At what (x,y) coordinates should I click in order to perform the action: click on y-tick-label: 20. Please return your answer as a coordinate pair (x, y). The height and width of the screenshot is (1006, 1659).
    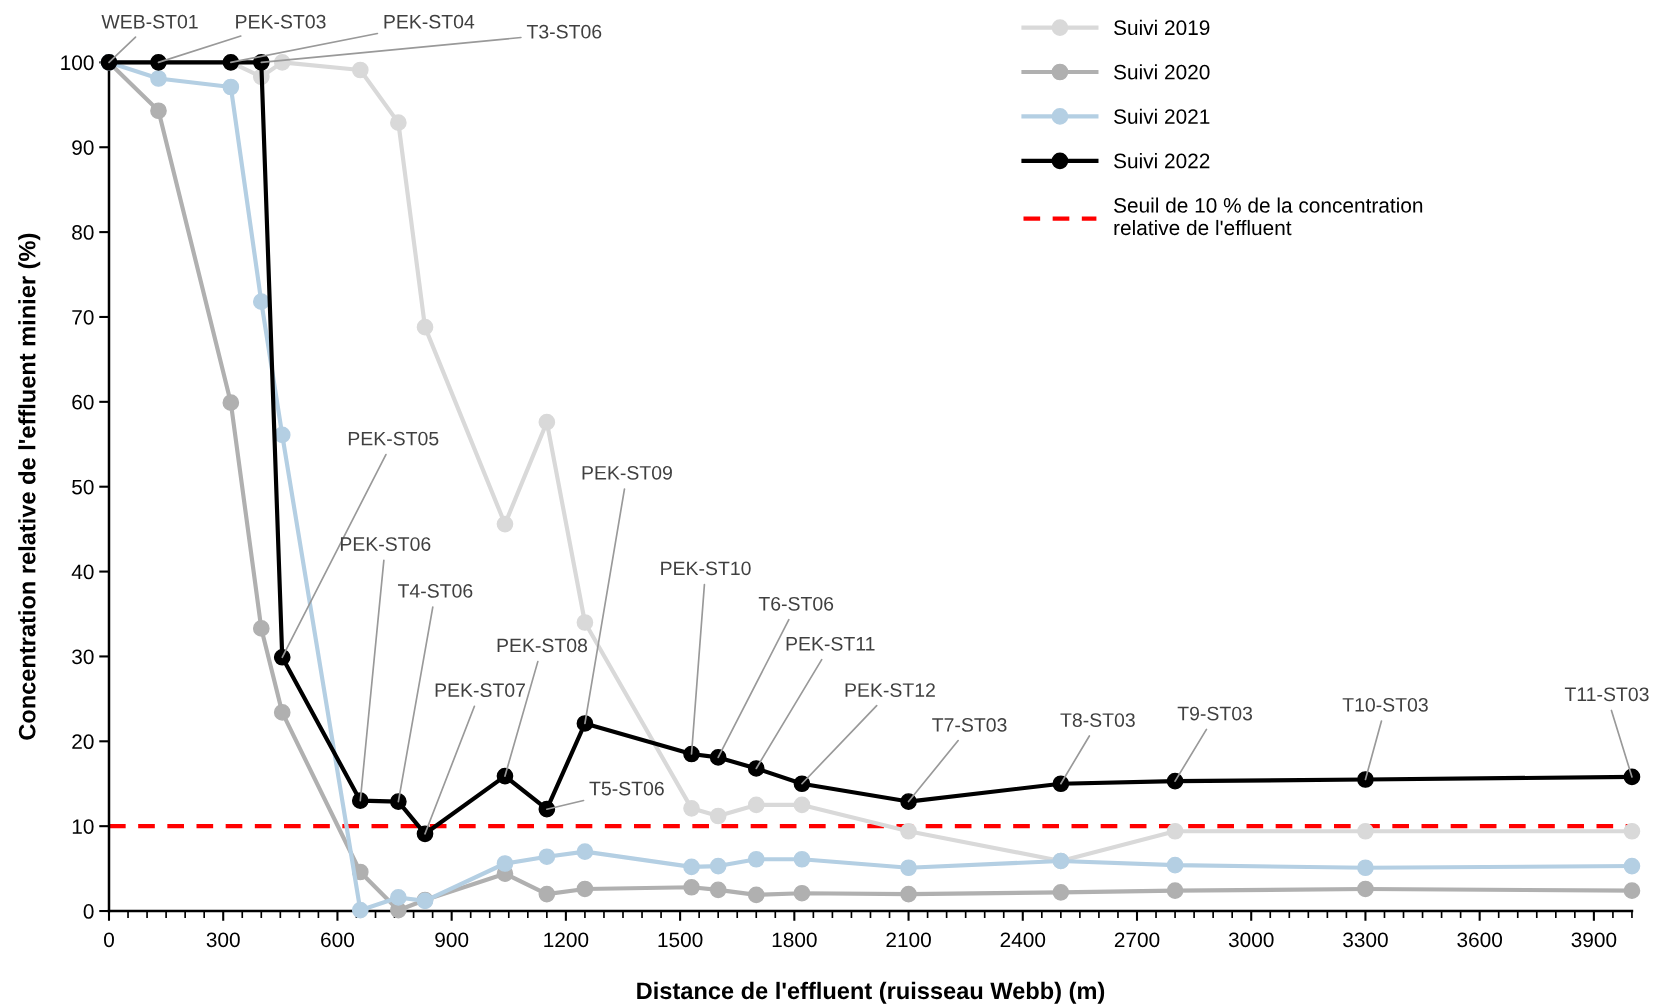
    Looking at the image, I should click on (83, 742).